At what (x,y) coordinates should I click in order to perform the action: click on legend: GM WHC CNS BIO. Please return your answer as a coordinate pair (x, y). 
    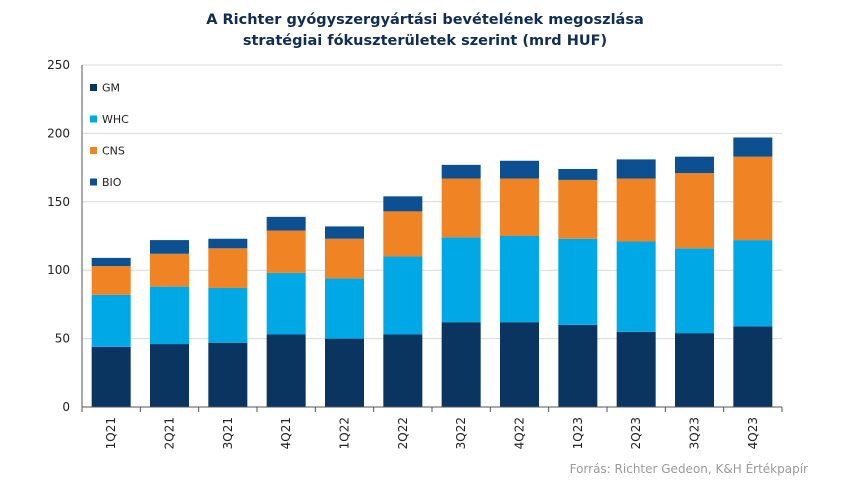
    Looking at the image, I should click on (109, 135).